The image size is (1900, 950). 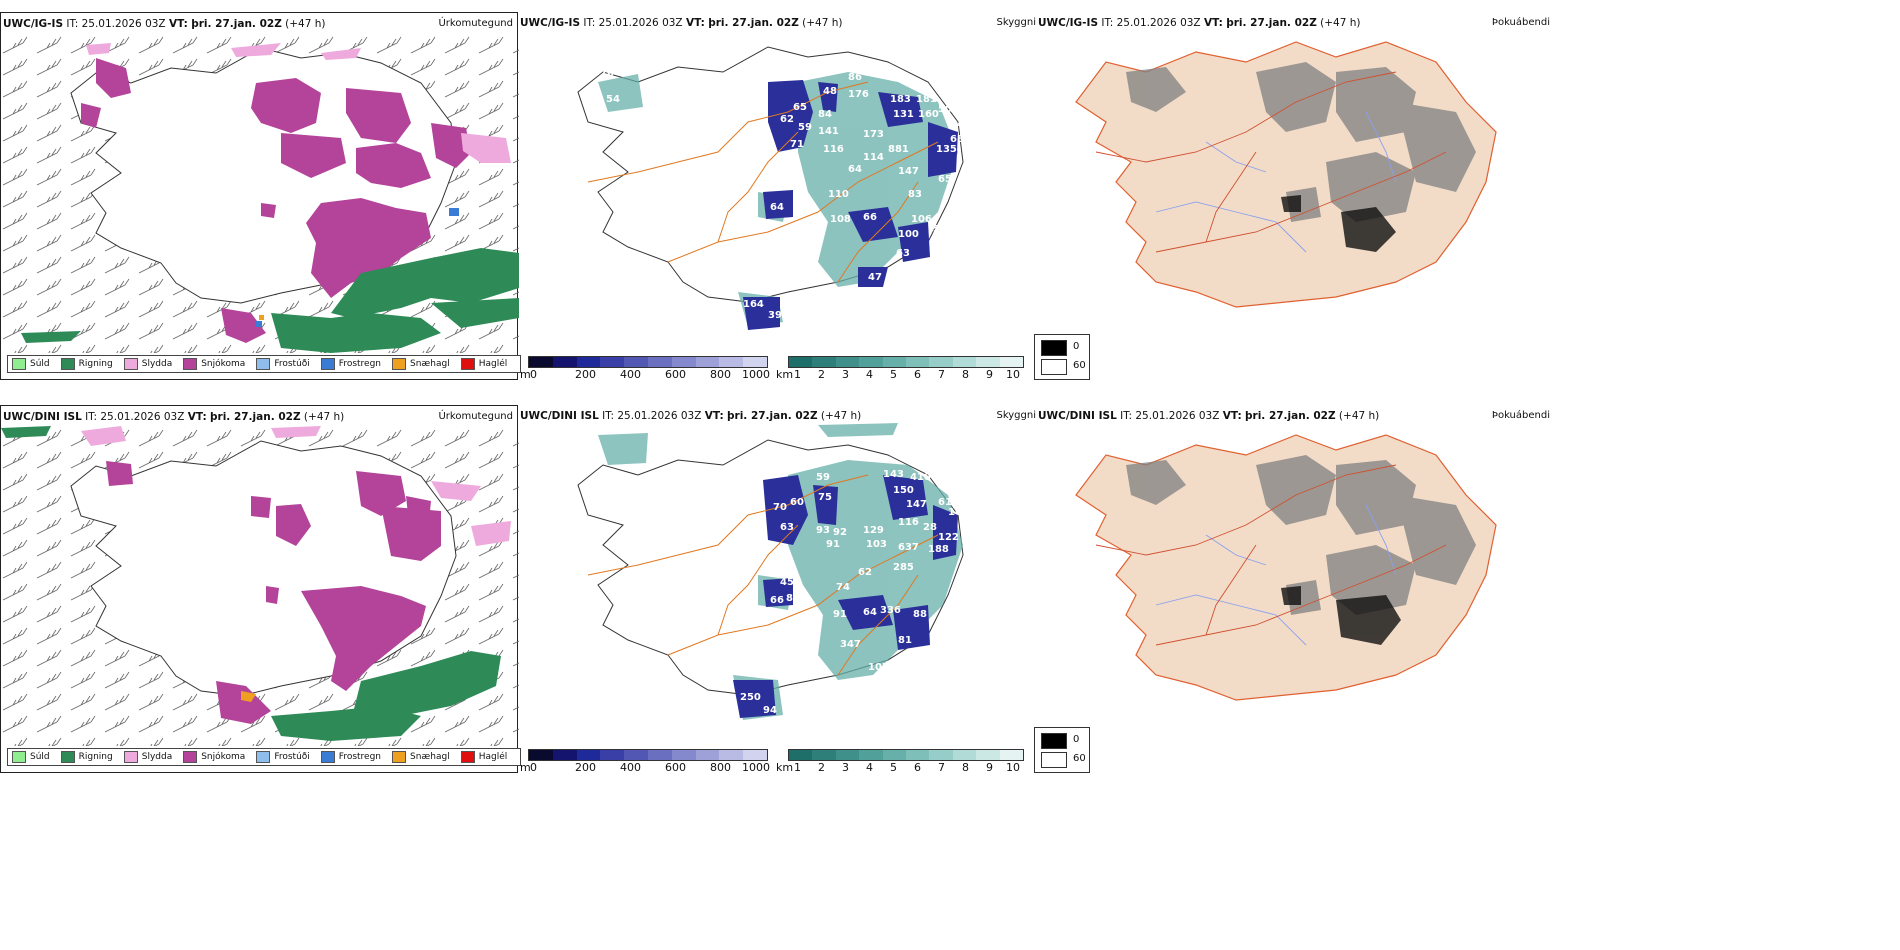 I want to click on fog-panel-label-2: Þokuábendi, so click(x=1520, y=415).